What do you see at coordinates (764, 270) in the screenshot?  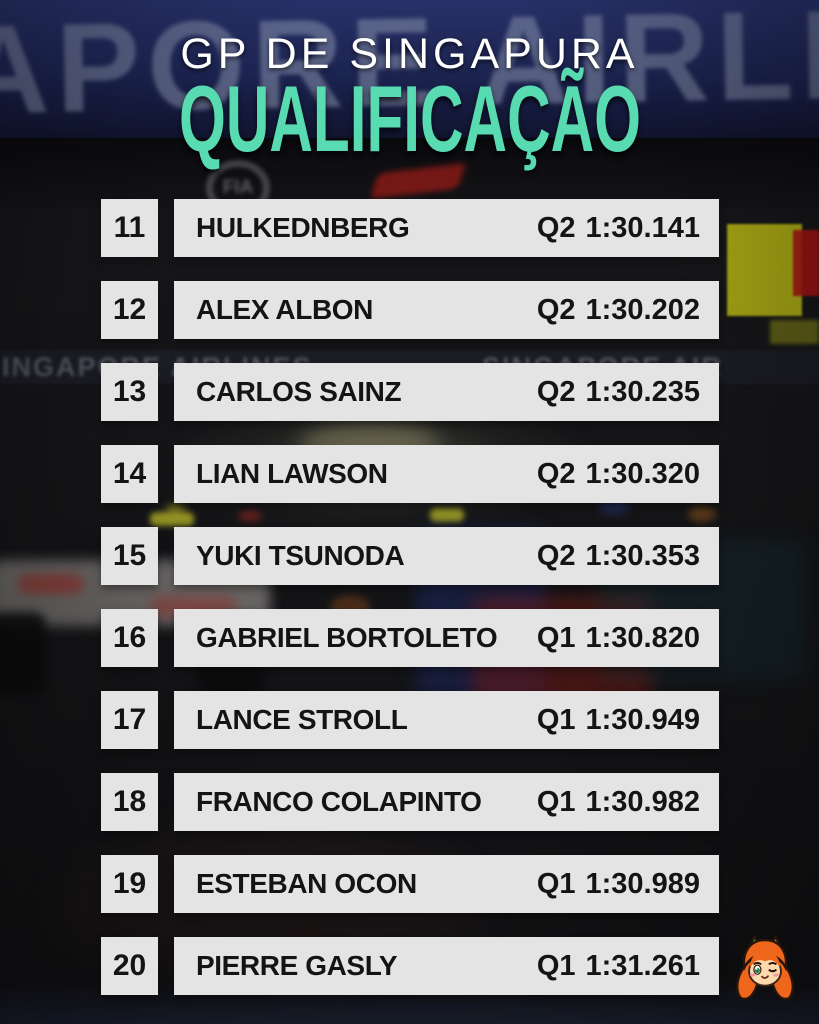 I see `yellow-billboard` at bounding box center [764, 270].